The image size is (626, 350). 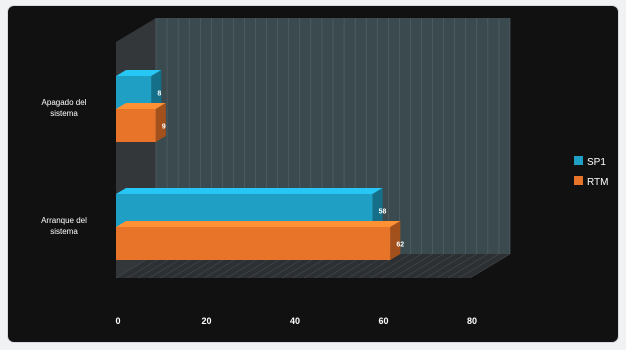 What do you see at coordinates (164, 127) in the screenshot?
I see `data-label: 9` at bounding box center [164, 127].